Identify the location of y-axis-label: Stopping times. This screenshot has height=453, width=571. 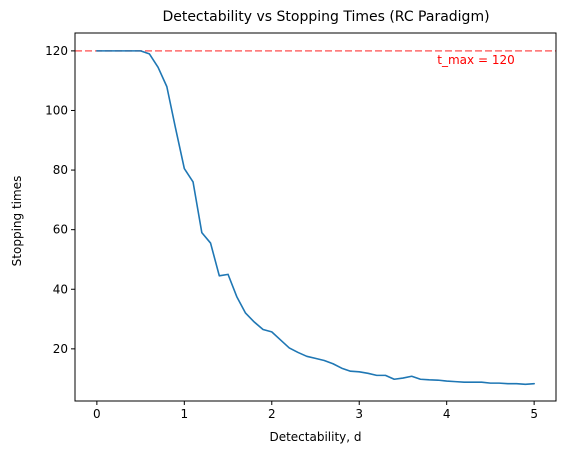
(17, 221).